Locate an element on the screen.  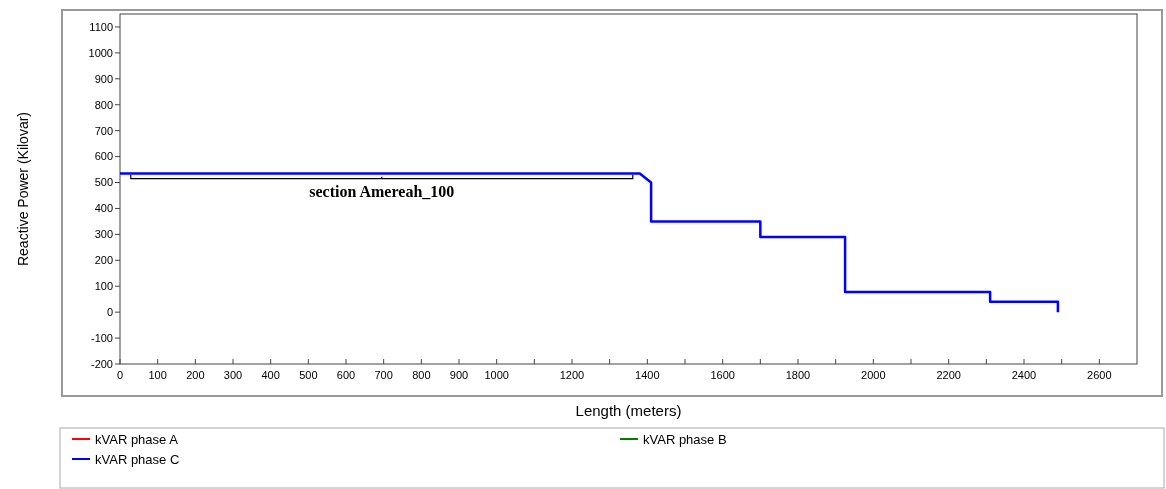
y-tick-label: 400 is located at coordinates (103, 208).